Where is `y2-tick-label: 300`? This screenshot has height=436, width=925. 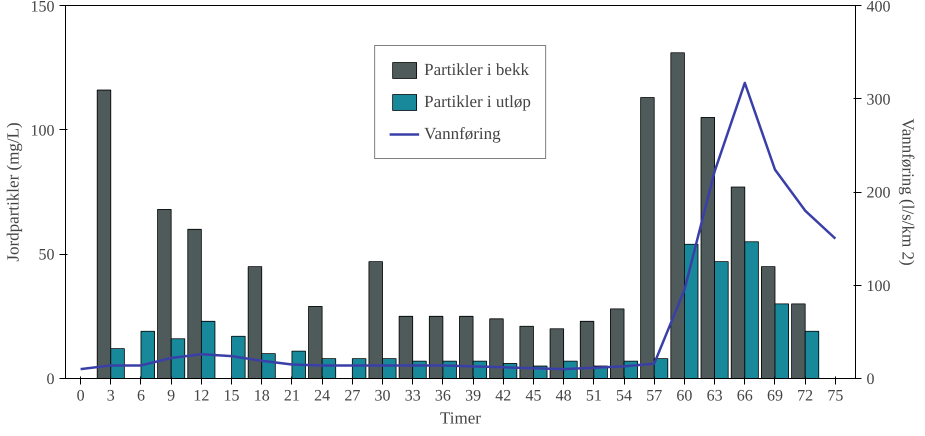 y2-tick-label: 300 is located at coordinates (878, 99).